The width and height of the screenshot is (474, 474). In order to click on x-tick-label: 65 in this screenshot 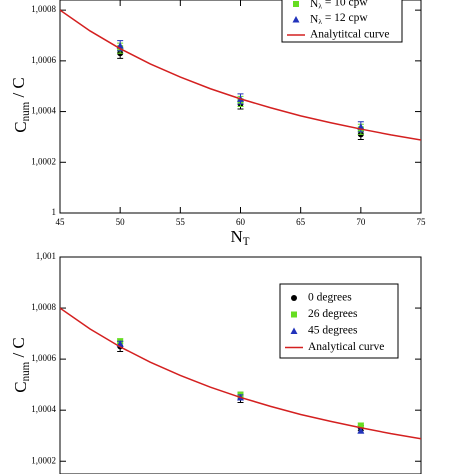, I will do `click(301, 222)`.